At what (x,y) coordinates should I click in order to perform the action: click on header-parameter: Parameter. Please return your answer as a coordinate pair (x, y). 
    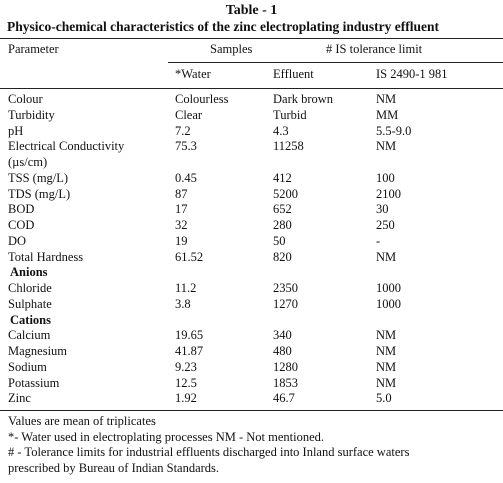
    Looking at the image, I should click on (33, 49).